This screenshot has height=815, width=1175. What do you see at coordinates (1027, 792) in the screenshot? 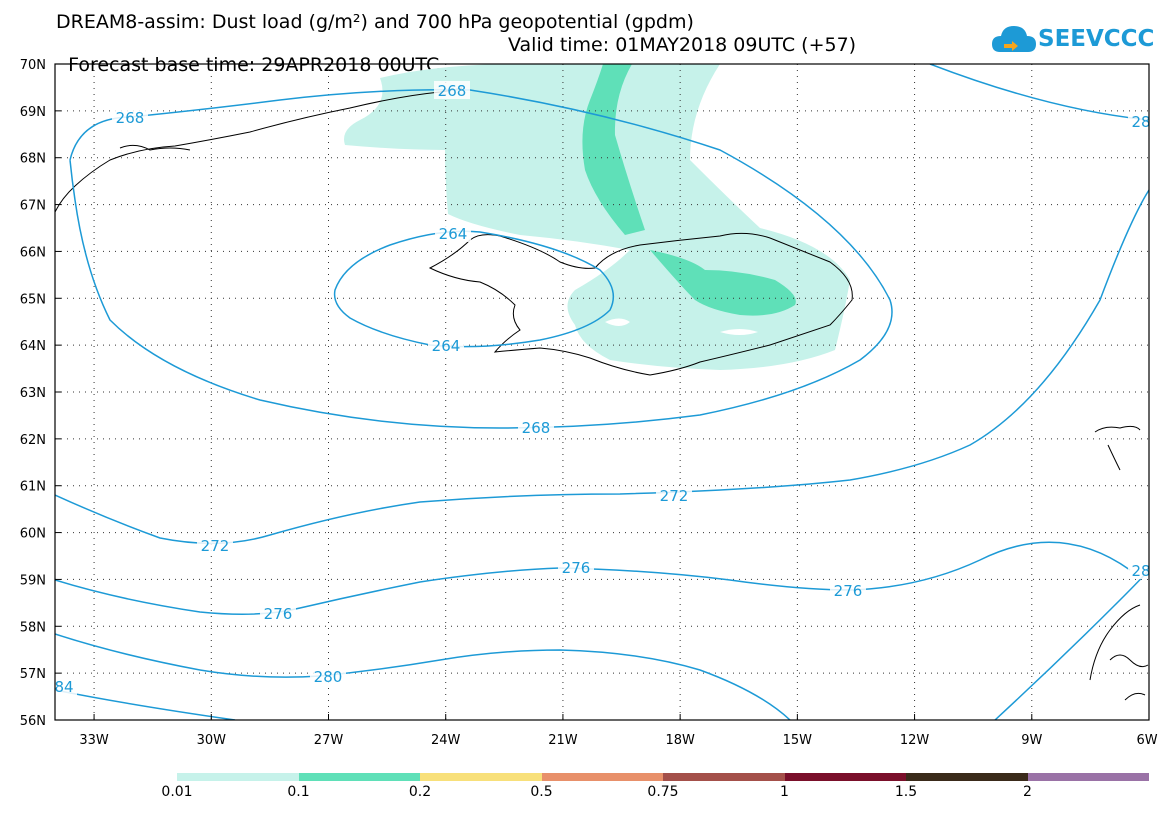
I see `colorbar-label: 2` at bounding box center [1027, 792].